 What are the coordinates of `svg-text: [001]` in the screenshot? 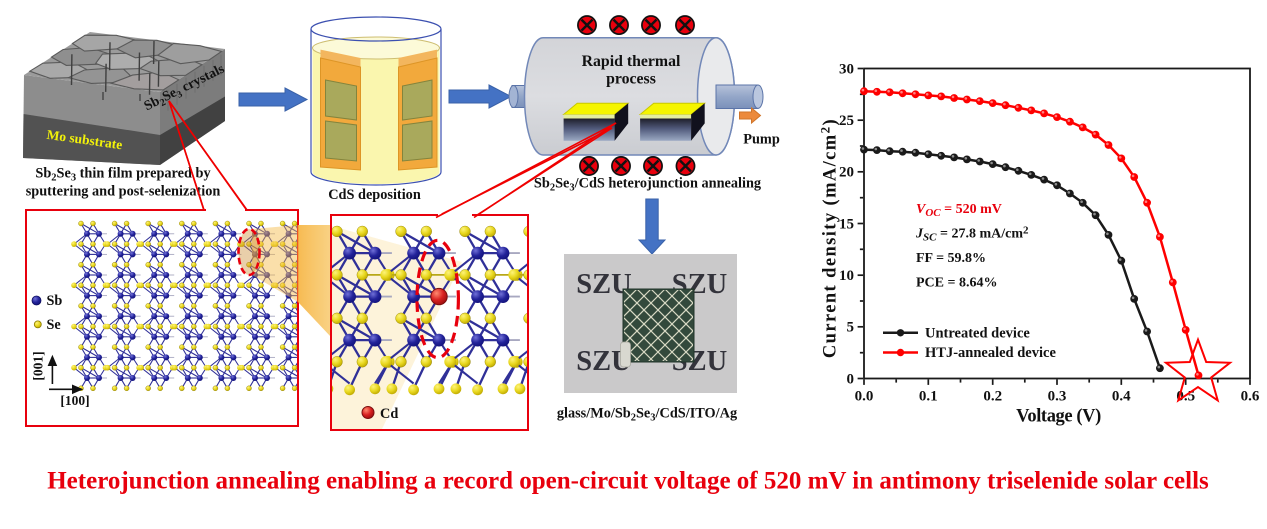 It's located at (38, 365).